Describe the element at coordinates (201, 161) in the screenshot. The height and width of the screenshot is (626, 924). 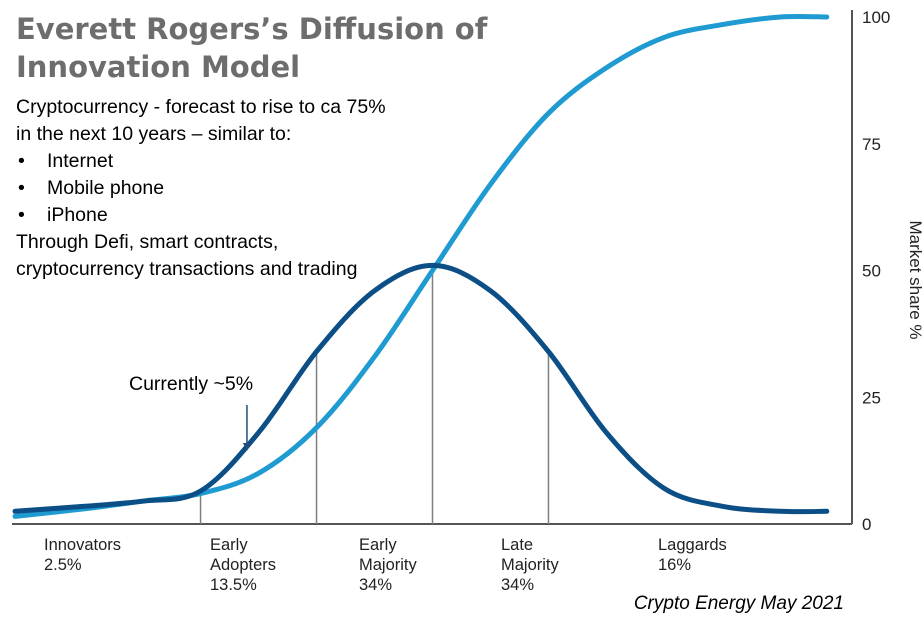
I see `note-bullet-internet: Internet` at that location.